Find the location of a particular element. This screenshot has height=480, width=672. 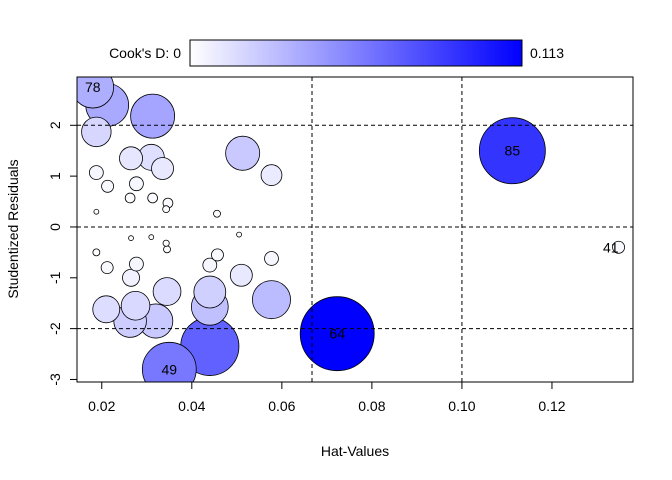

color-legend-bar is located at coordinates (356, 53).